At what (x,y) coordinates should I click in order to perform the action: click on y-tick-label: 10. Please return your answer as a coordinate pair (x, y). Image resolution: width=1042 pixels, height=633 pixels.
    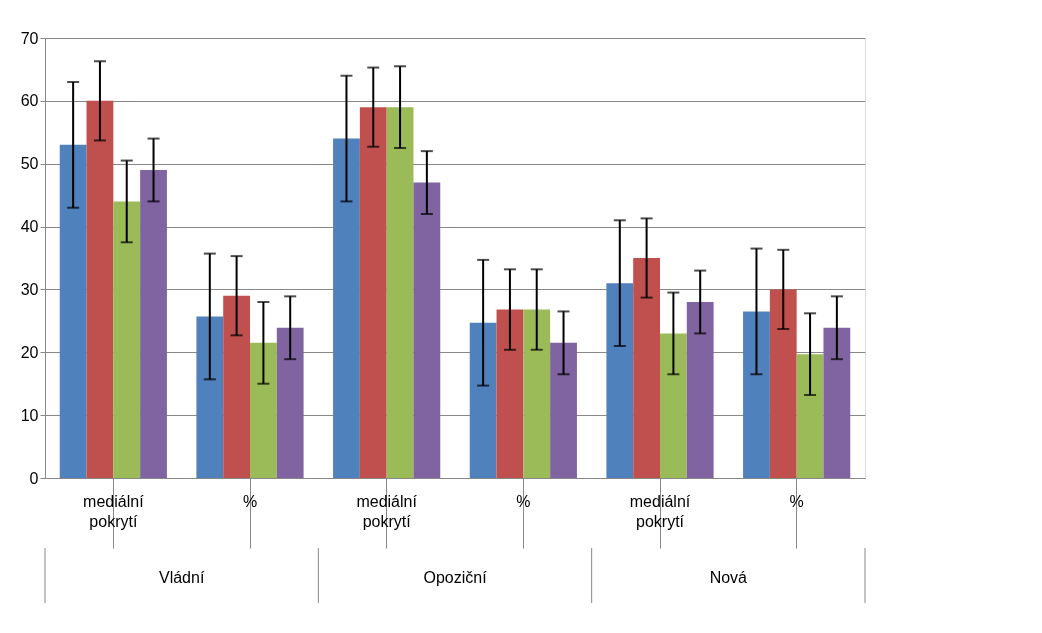
    Looking at the image, I should click on (29, 415).